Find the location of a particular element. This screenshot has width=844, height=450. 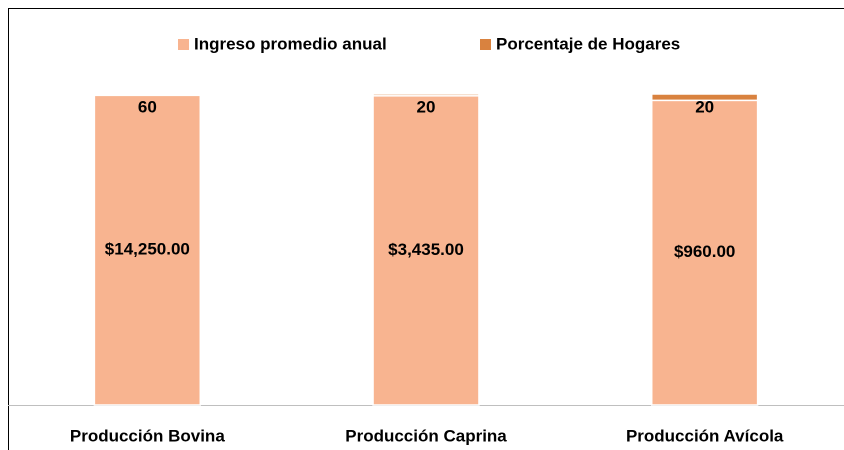

legend-label: Ingreso promedio anual is located at coordinates (290, 43).